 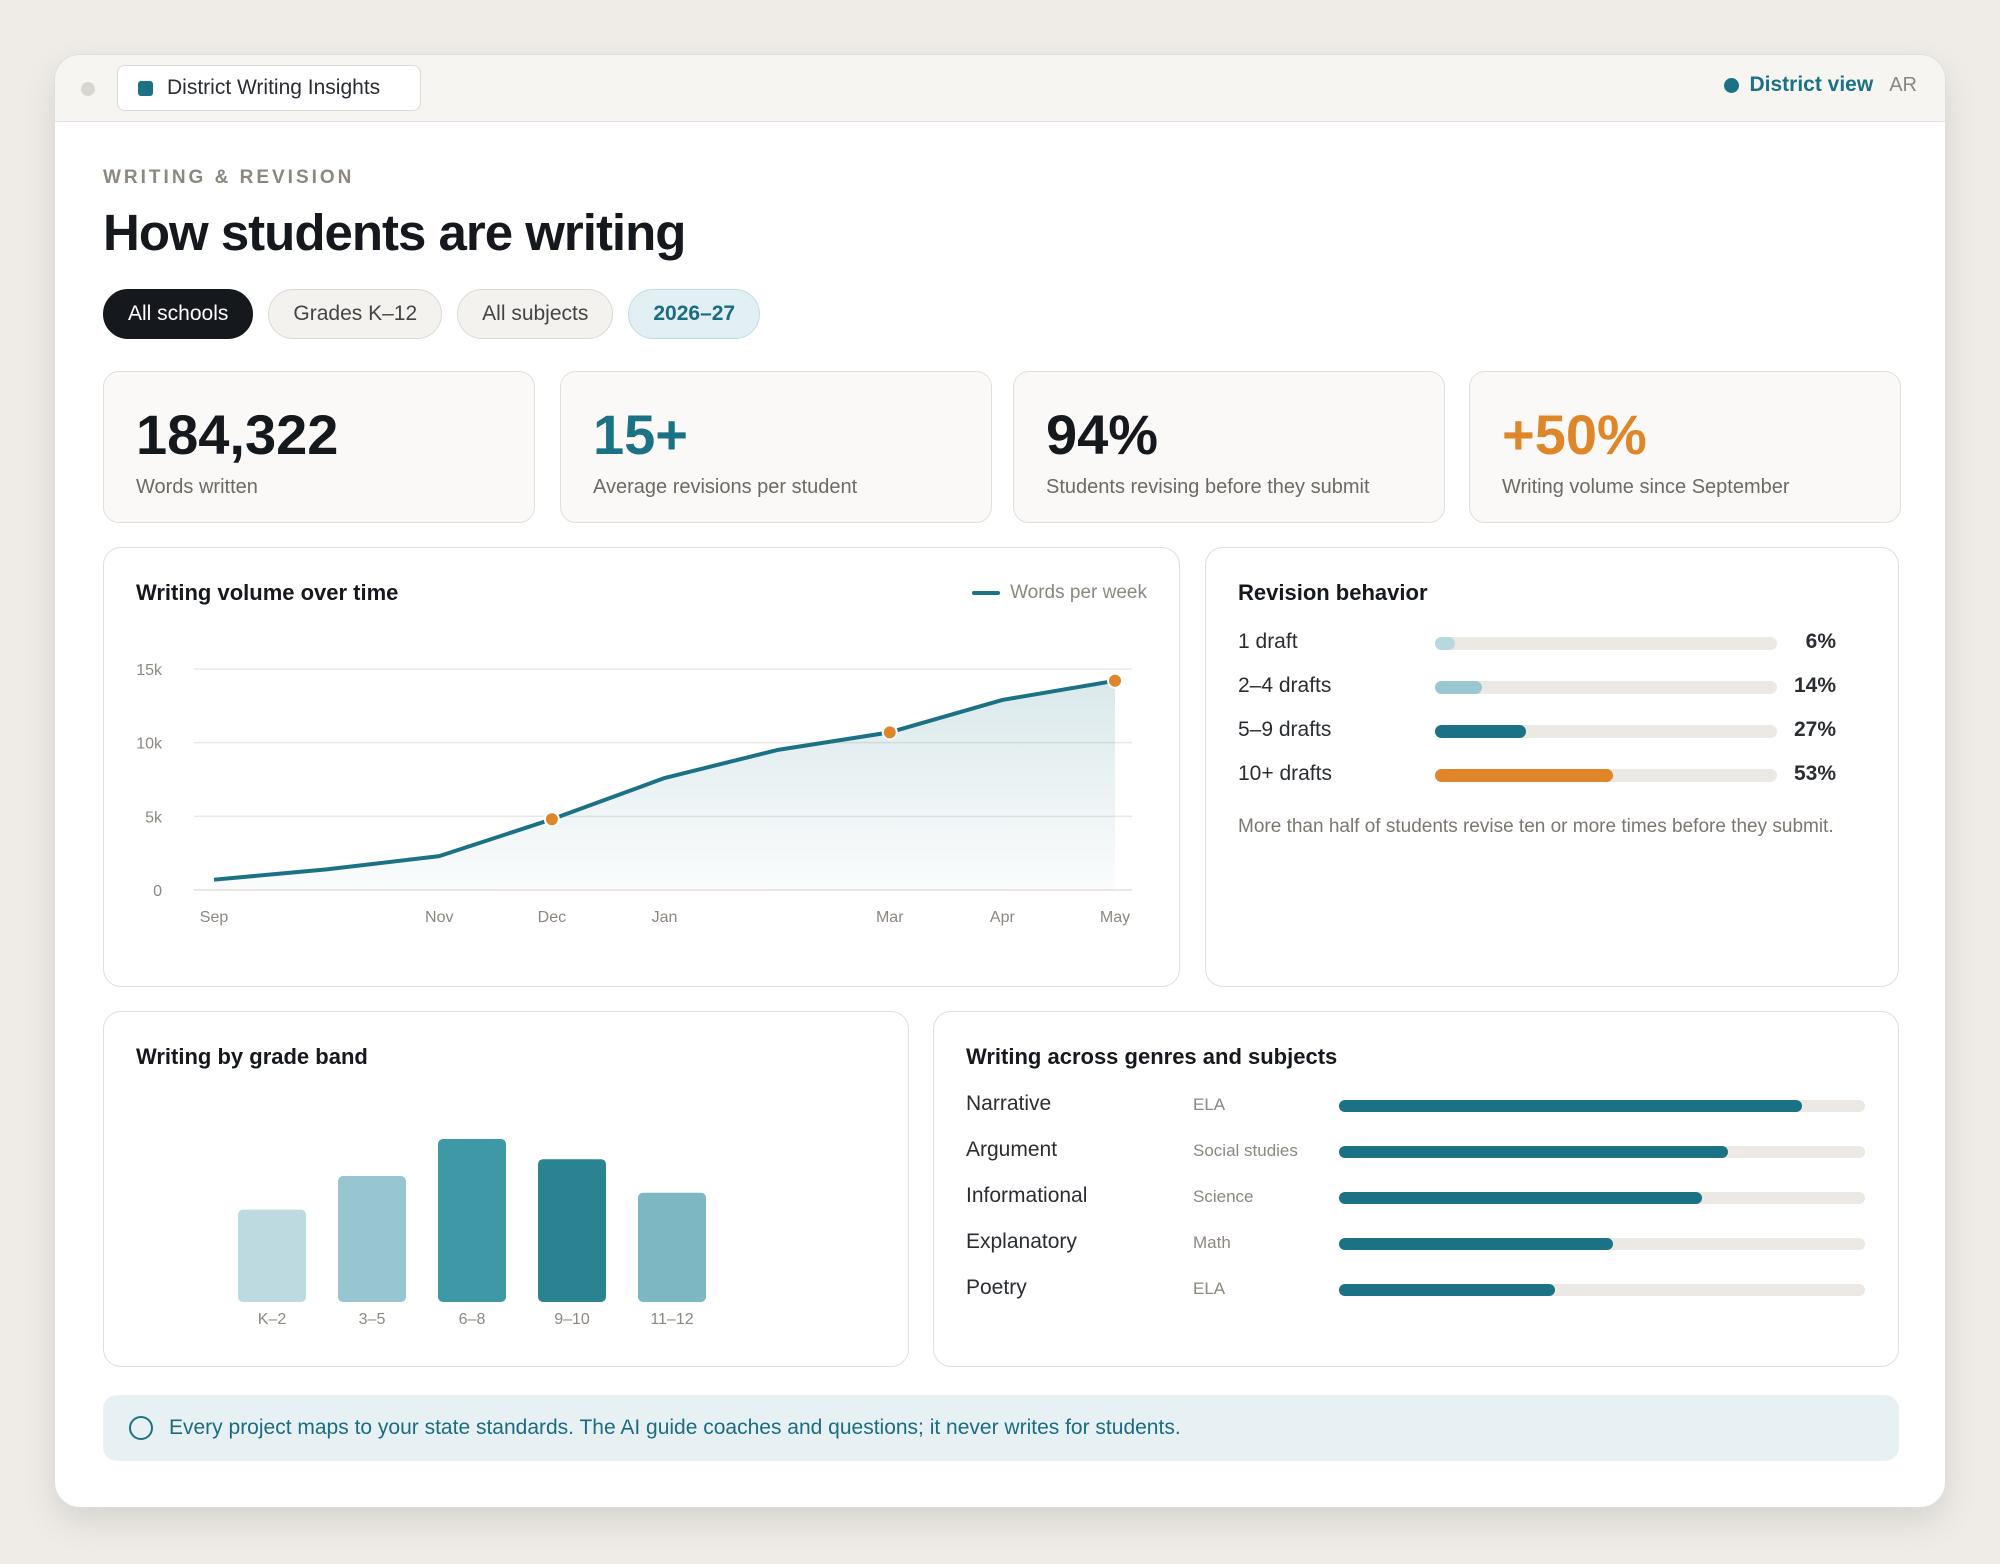 What do you see at coordinates (372, 1239) in the screenshot?
I see `bar-3–5` at bounding box center [372, 1239].